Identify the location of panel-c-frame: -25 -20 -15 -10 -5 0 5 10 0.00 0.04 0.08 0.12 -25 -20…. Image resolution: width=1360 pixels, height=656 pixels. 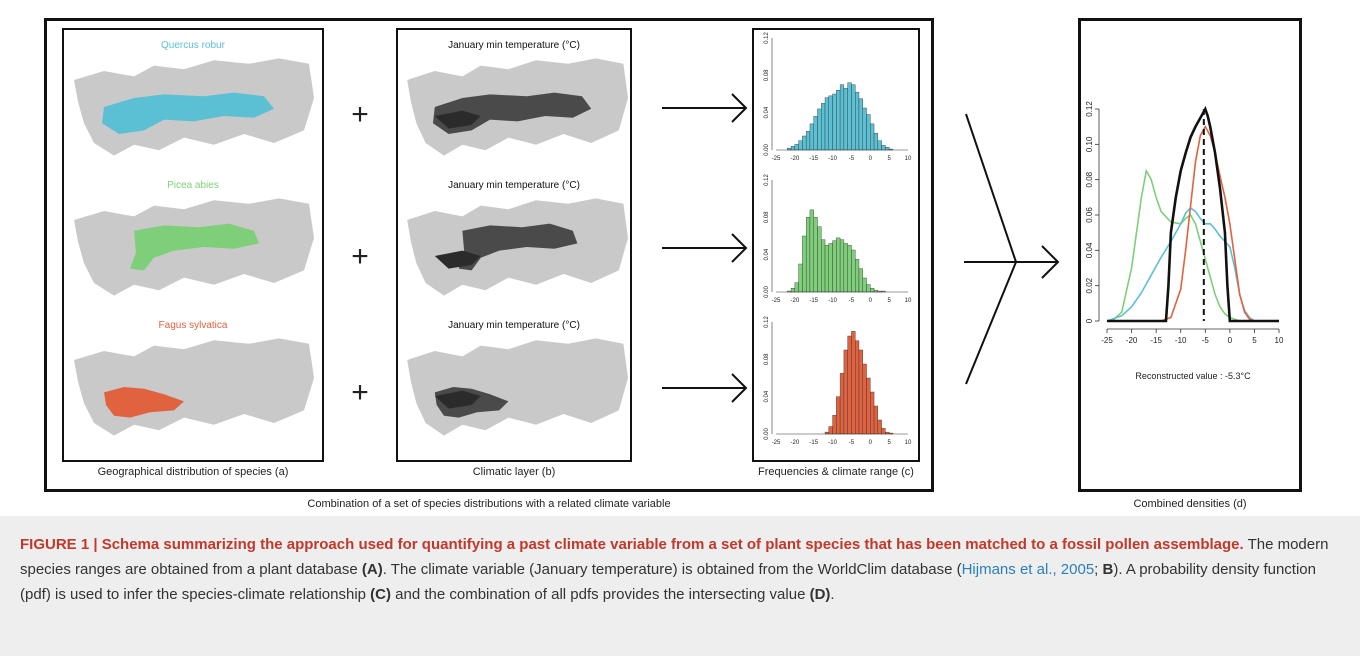
(836, 245).